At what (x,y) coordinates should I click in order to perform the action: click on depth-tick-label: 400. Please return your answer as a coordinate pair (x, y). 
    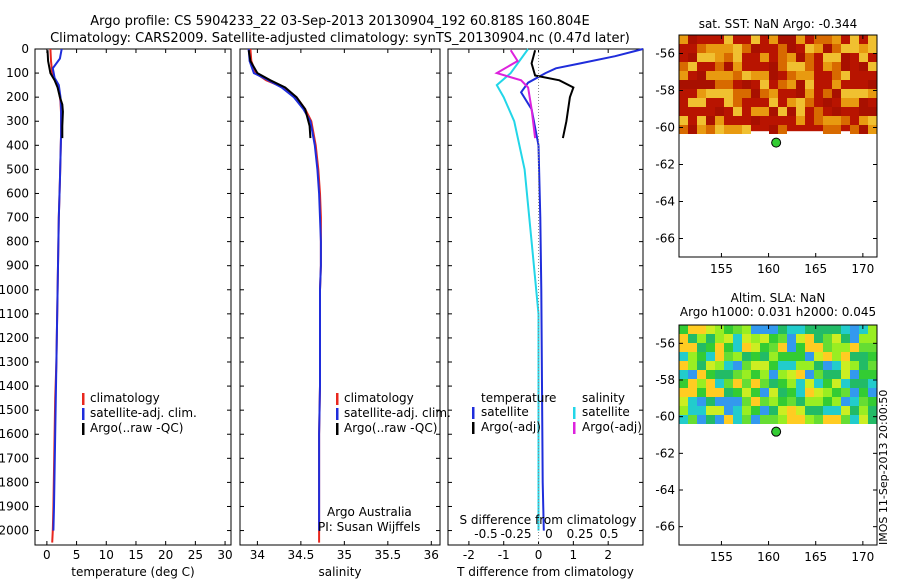
    Looking at the image, I should click on (17, 145).